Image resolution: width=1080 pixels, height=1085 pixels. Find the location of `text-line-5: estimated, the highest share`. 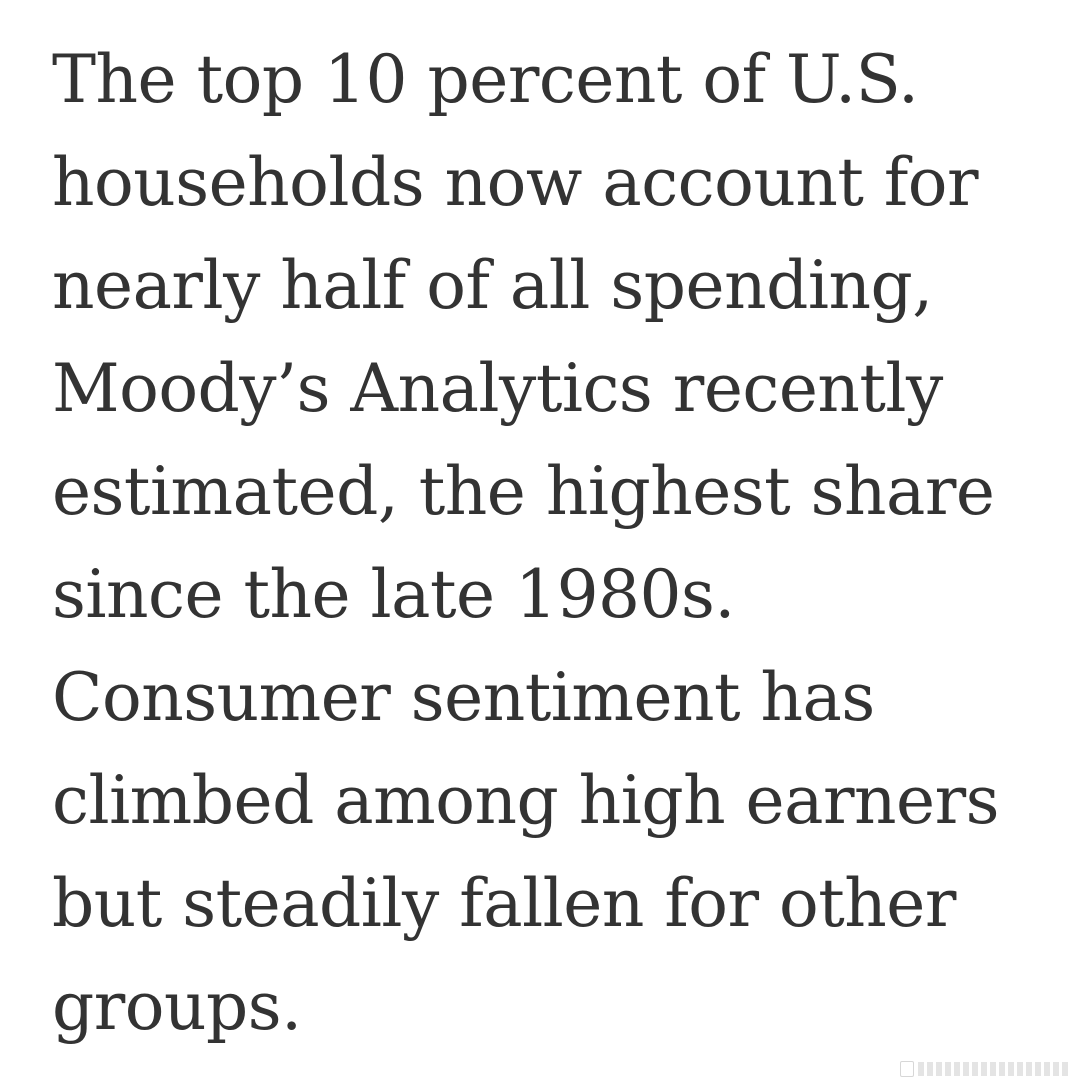

text-line-5: estimated, the highest share is located at coordinates (523, 491).